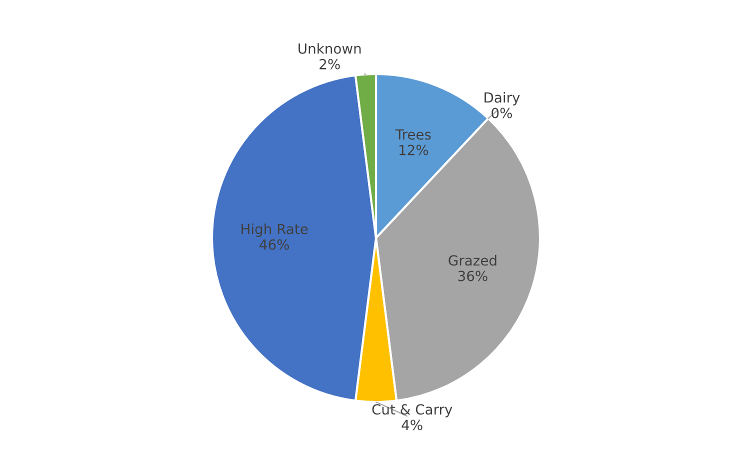  I want to click on slice-label: Unknown, so click(329, 48).